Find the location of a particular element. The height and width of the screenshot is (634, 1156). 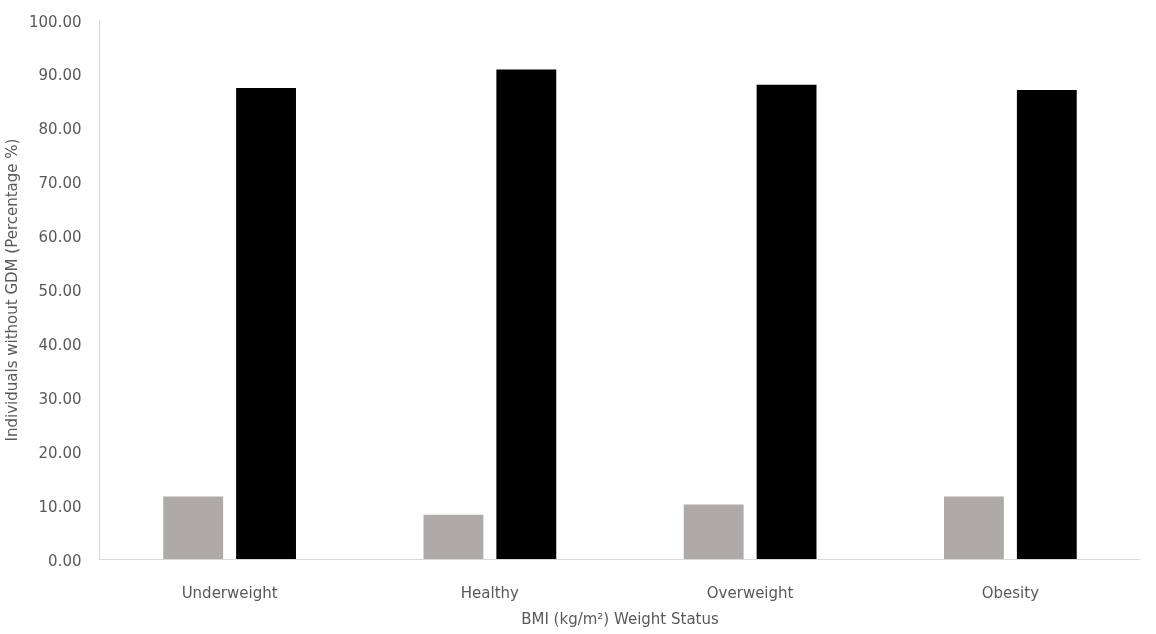

x-tick-label: Healthy is located at coordinates (490, 592).